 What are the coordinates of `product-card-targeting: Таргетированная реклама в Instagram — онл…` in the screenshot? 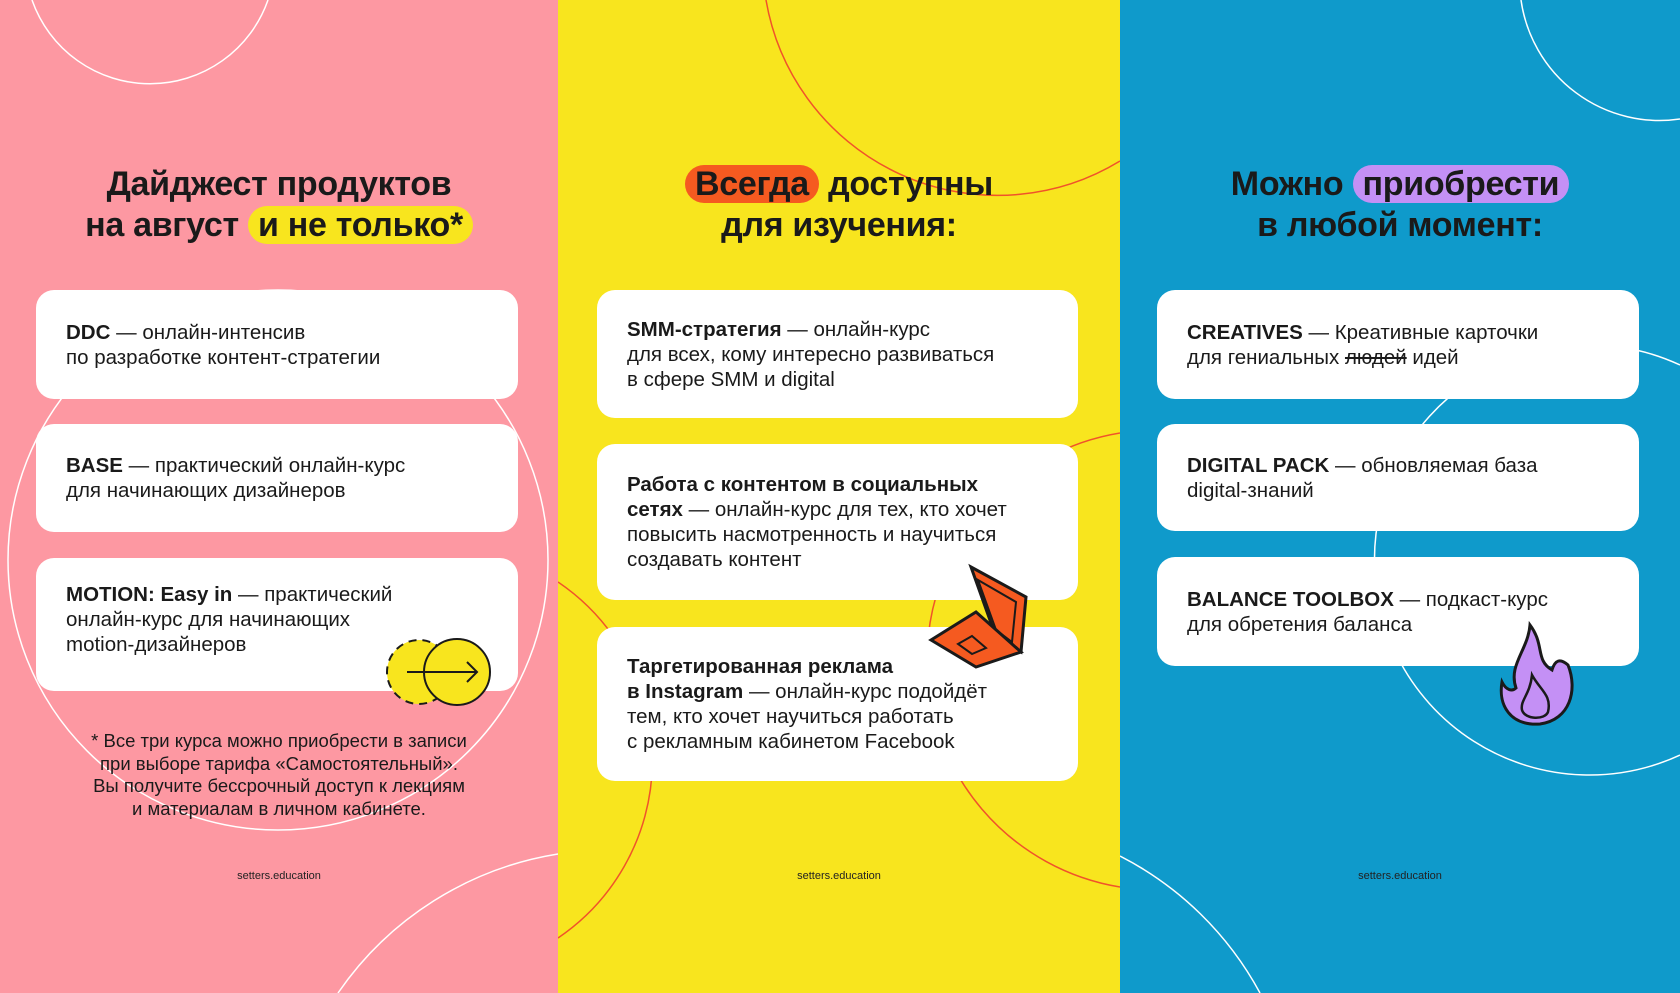 It's located at (837, 704).